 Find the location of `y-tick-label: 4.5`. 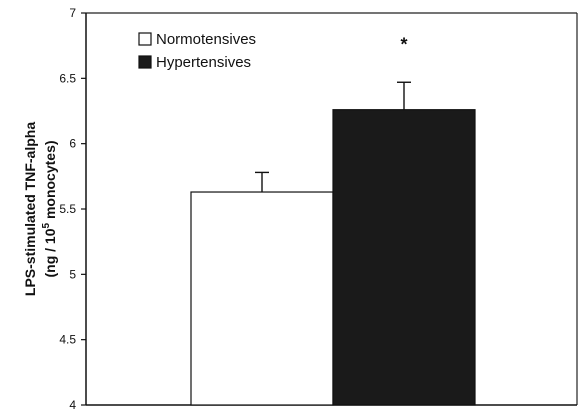

y-tick-label: 4.5 is located at coordinates (67, 340).